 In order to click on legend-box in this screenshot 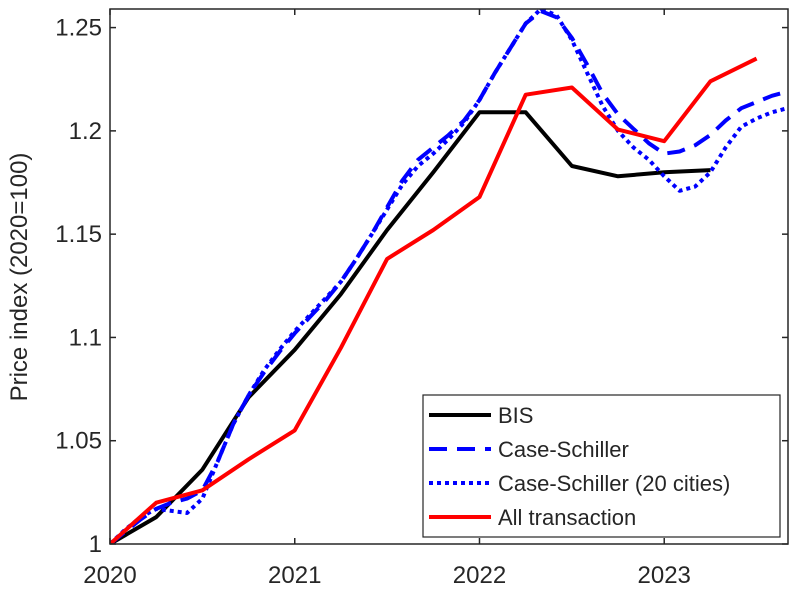, I will do `click(601, 466)`.